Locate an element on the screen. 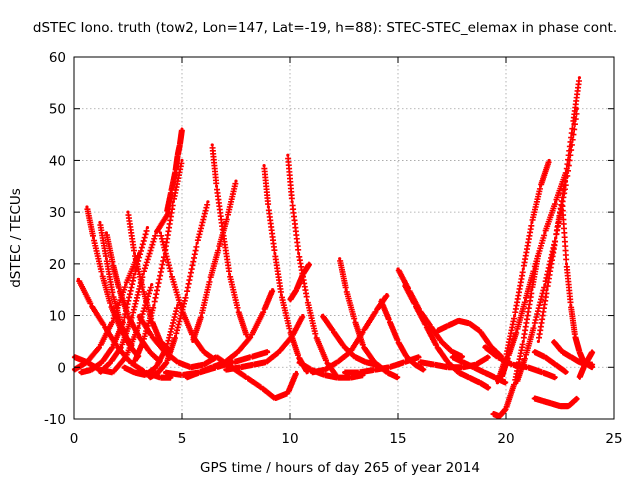 The height and width of the screenshot is (480, 640). y-tick-label: 0 is located at coordinates (61, 368).